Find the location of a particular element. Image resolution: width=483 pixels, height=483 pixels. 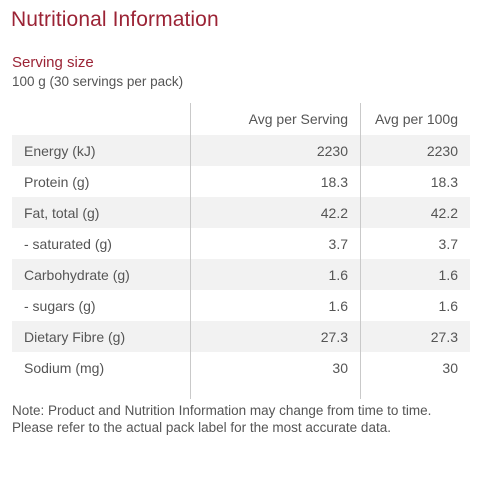

table-row: Dietary Fibre (g) 27.3 27.3 is located at coordinates (241, 336).